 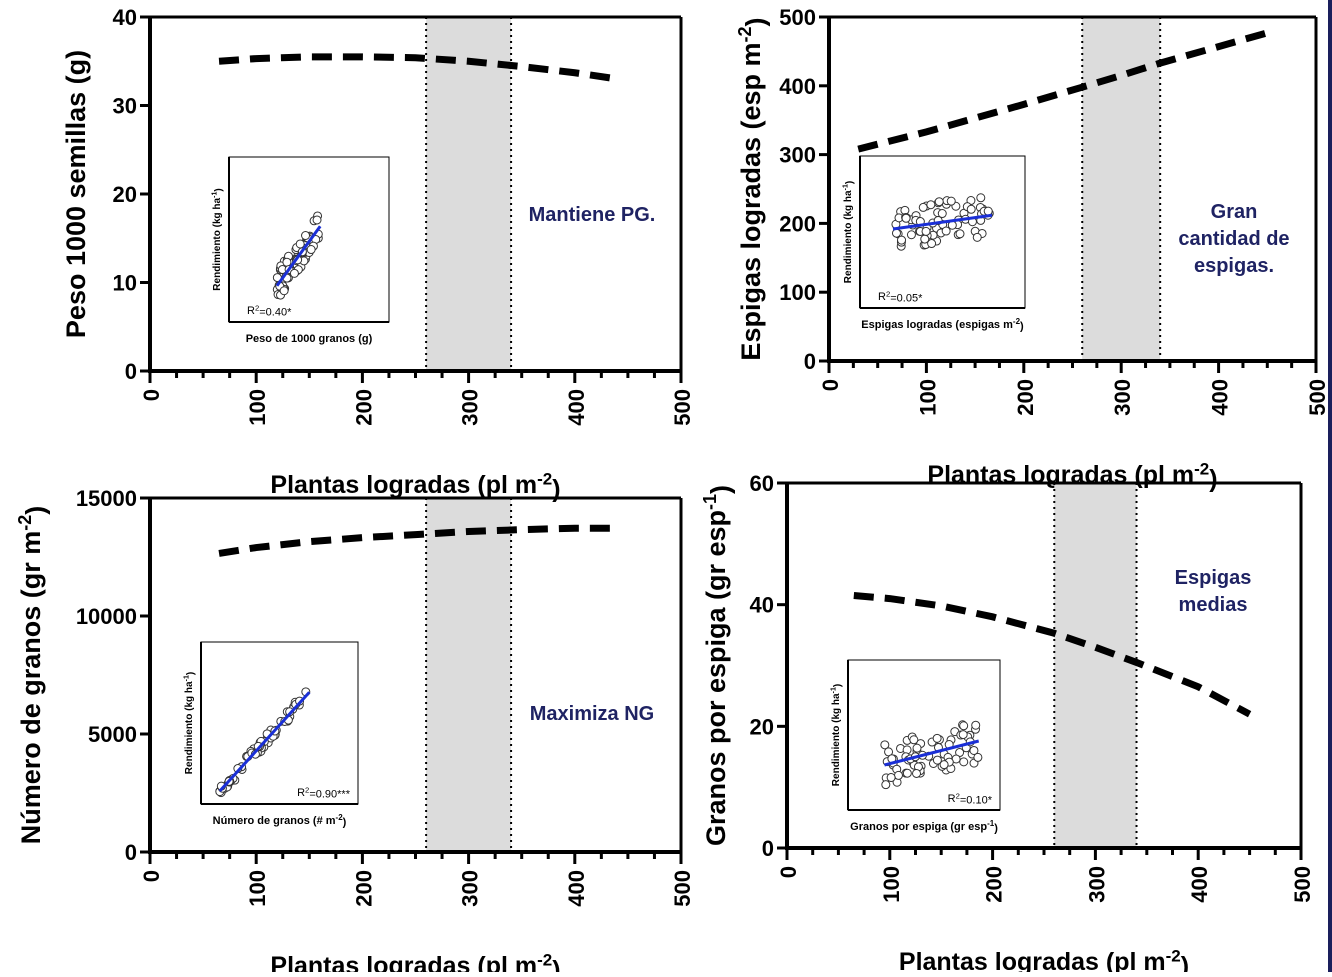 I want to click on inset-x-title: Peso de 1000 granos (g), so click(x=309, y=339).